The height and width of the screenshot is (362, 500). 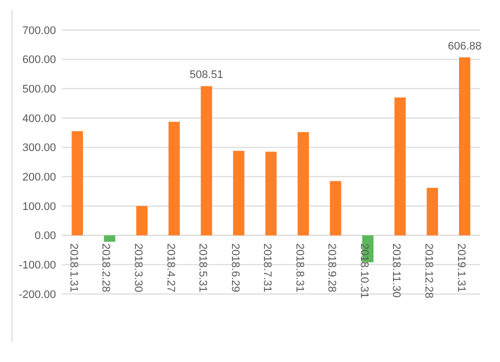 I want to click on x-tick-label: 2018.4.27, so click(x=170, y=267).